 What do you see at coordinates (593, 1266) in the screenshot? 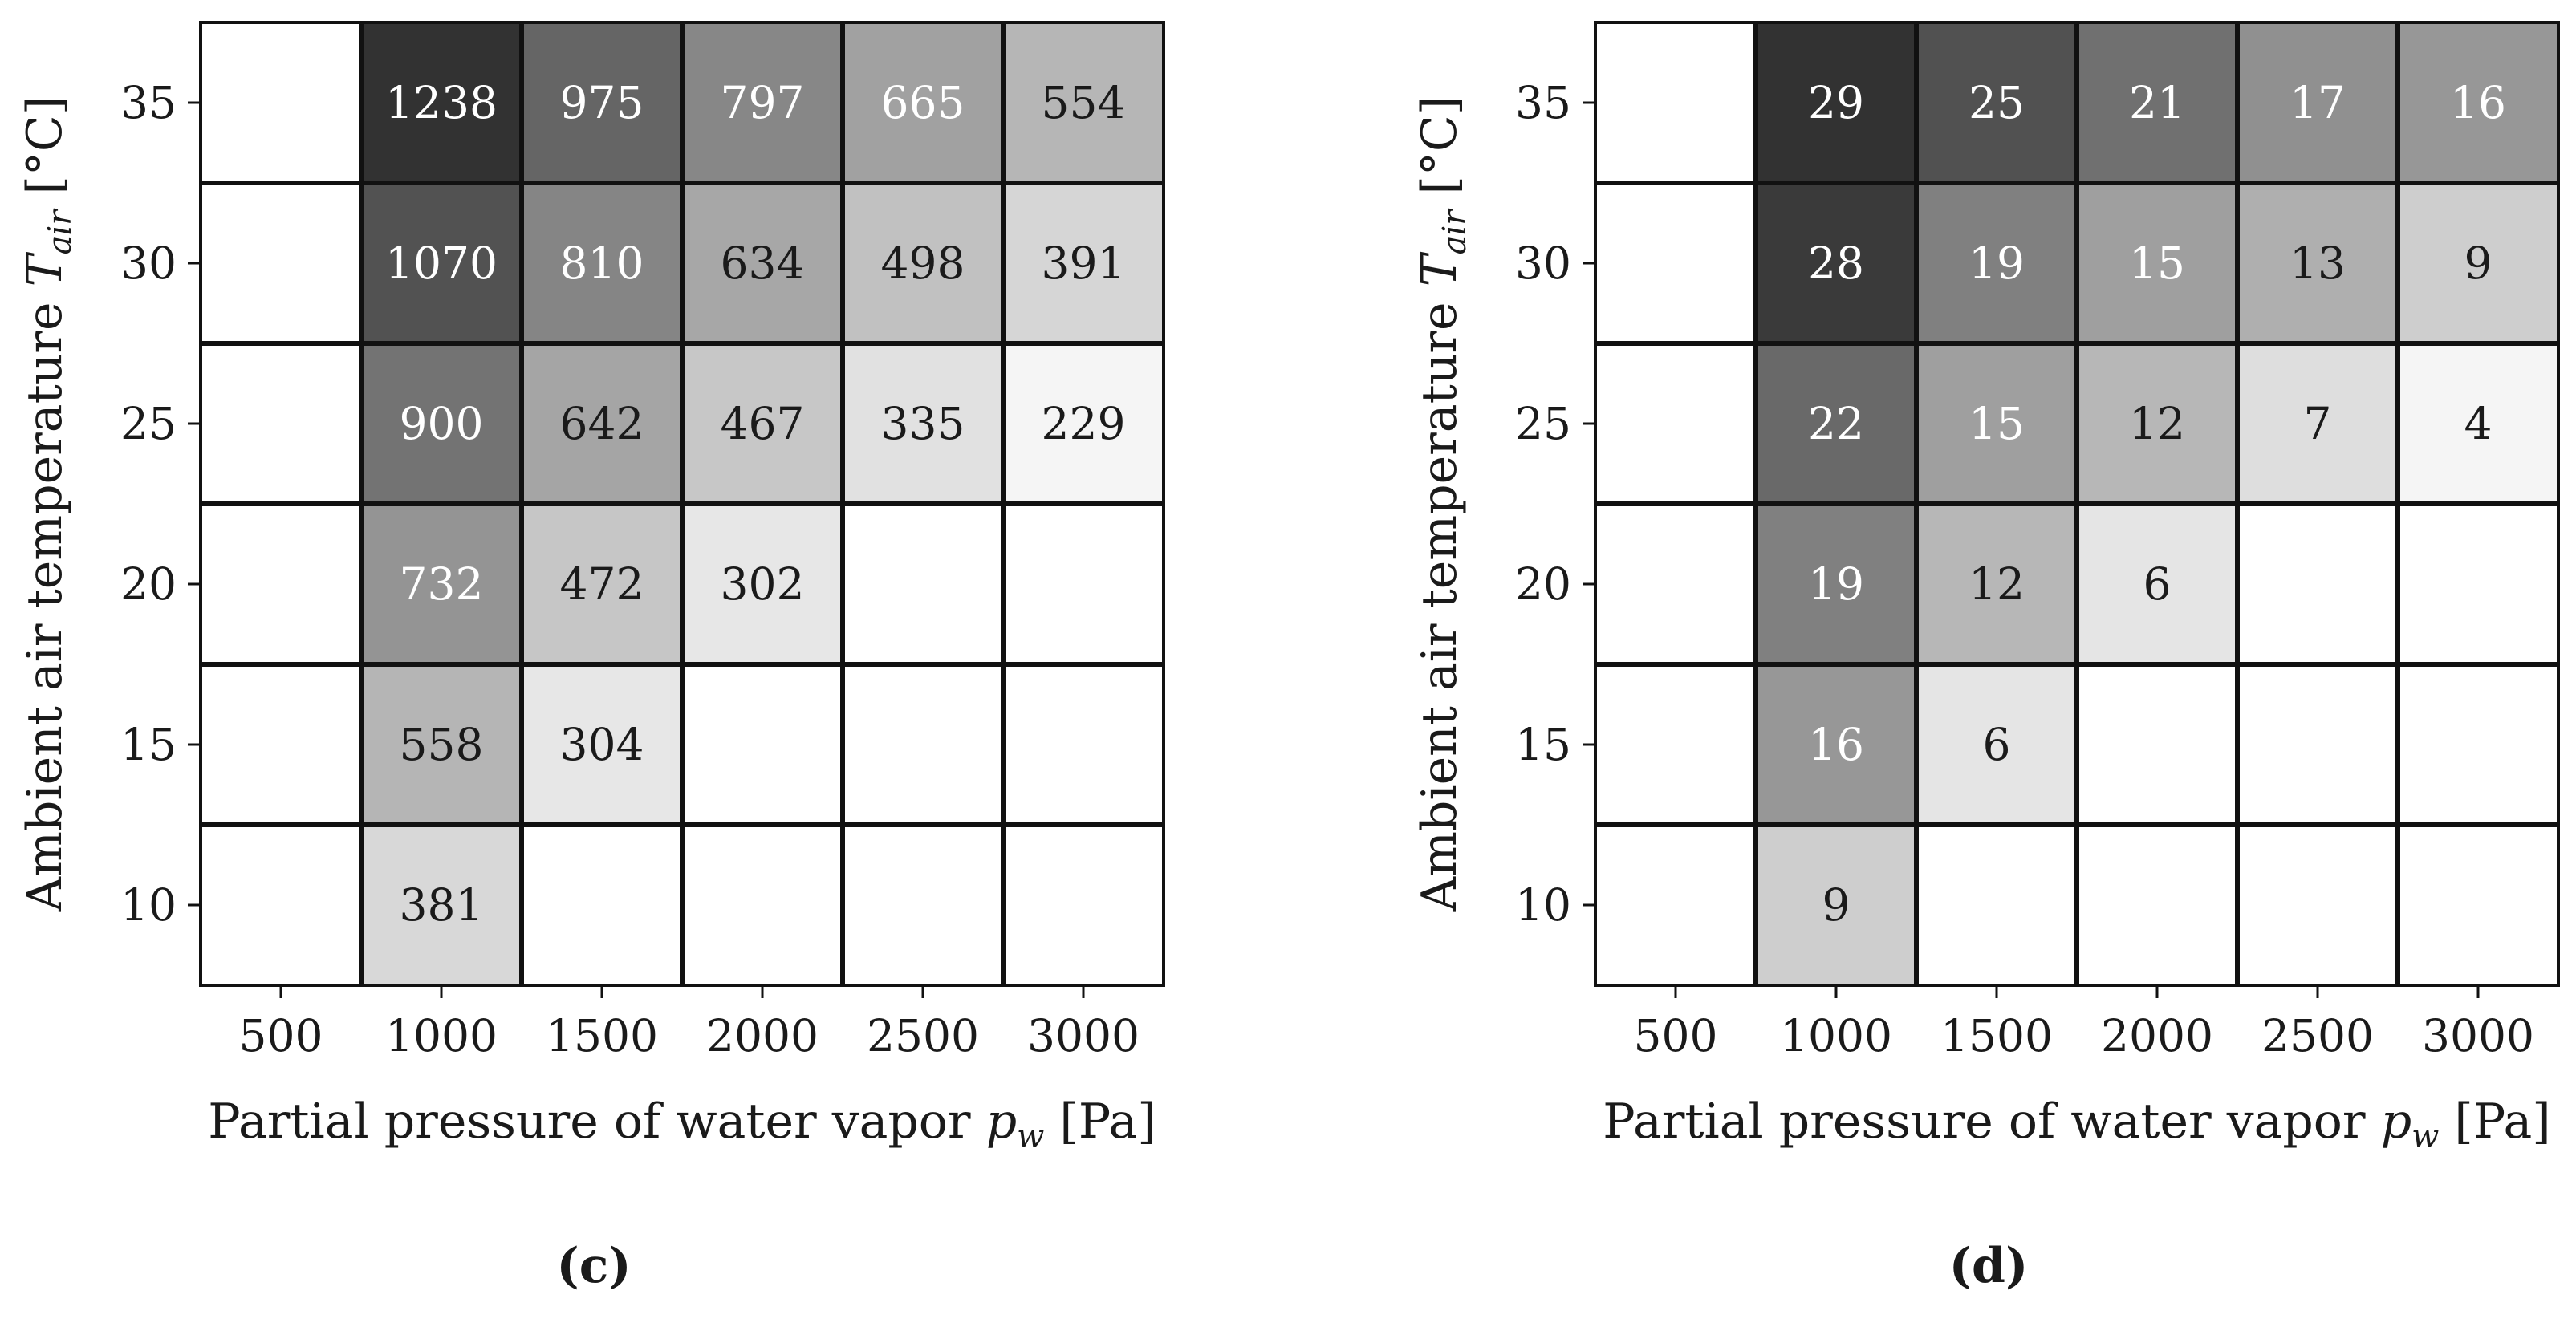
I see `panel-label: (c)` at bounding box center [593, 1266].